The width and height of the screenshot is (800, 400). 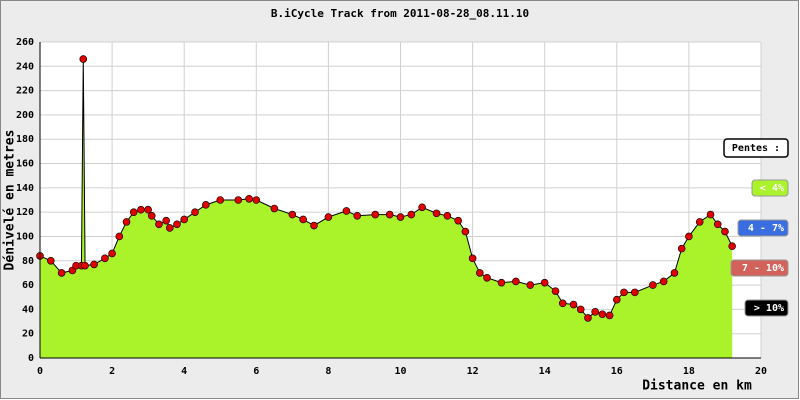 I want to click on legend-label: 7 - 10%, so click(x=763, y=268).